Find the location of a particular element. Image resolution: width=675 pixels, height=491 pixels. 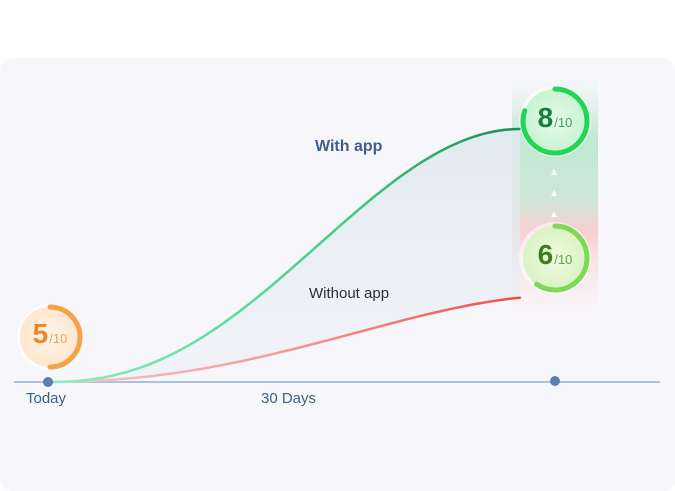

series-line-without-app is located at coordinates (284, 340).